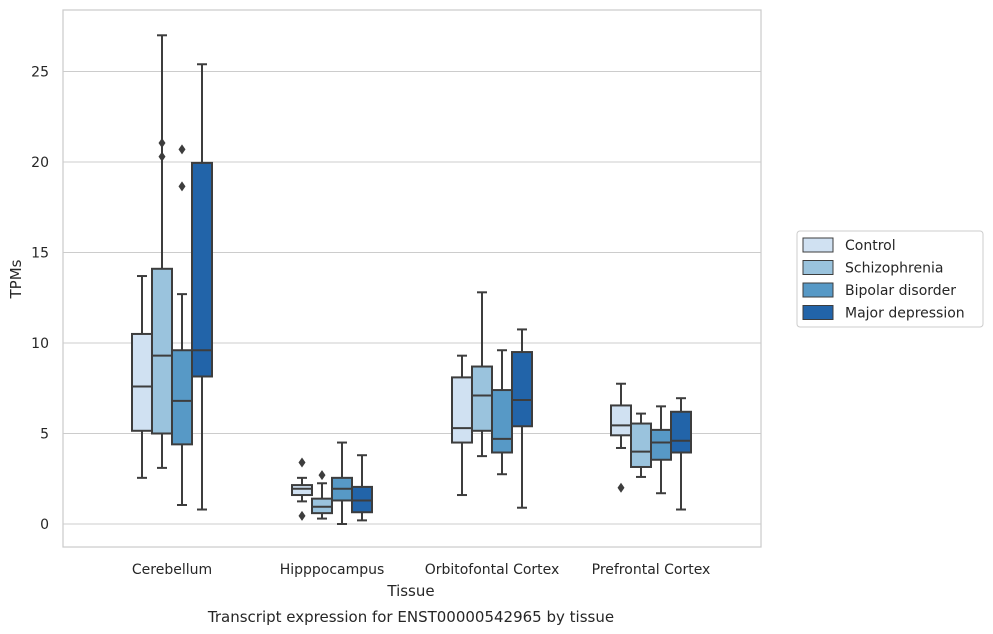  What do you see at coordinates (44, 435) in the screenshot?
I see `y-tick-label: 5` at bounding box center [44, 435].